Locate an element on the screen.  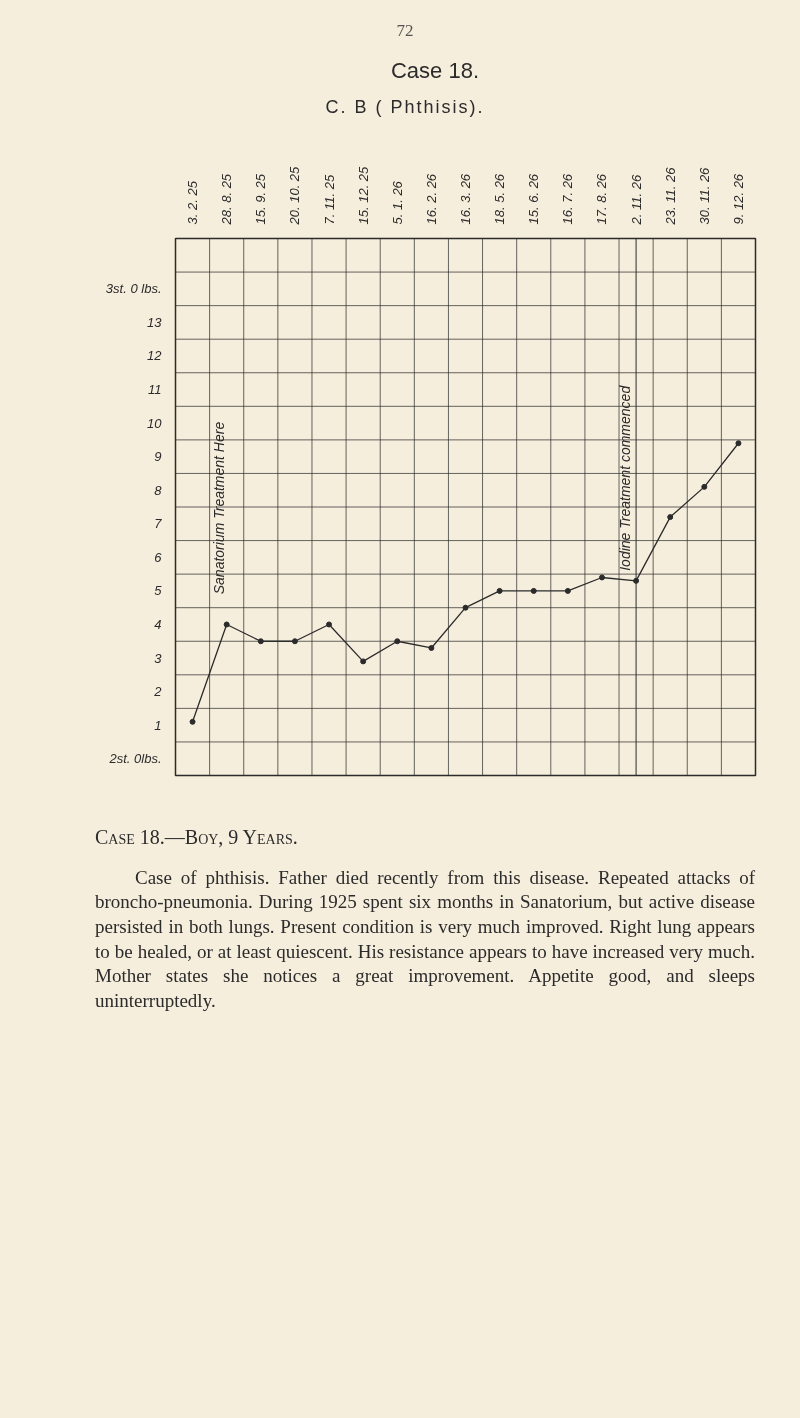
y-tick-label: 2 is located at coordinates (158, 692).